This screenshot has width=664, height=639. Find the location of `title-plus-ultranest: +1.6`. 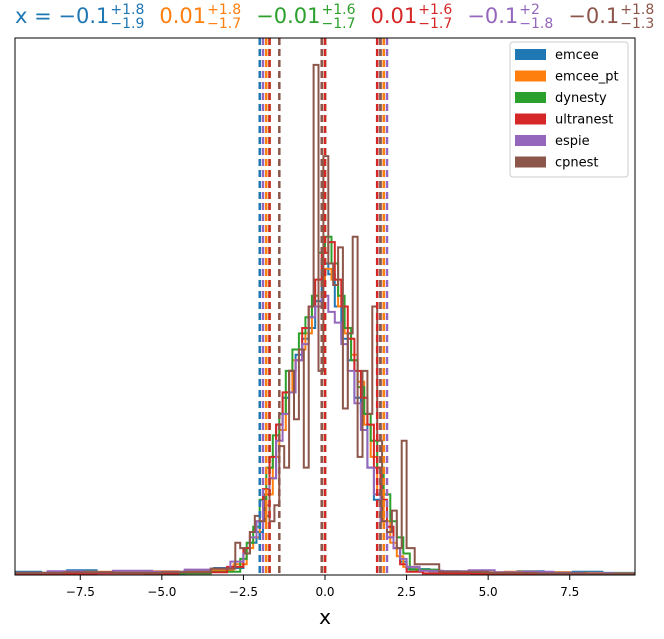

title-plus-ultranest: +1.6 is located at coordinates (435, 10).